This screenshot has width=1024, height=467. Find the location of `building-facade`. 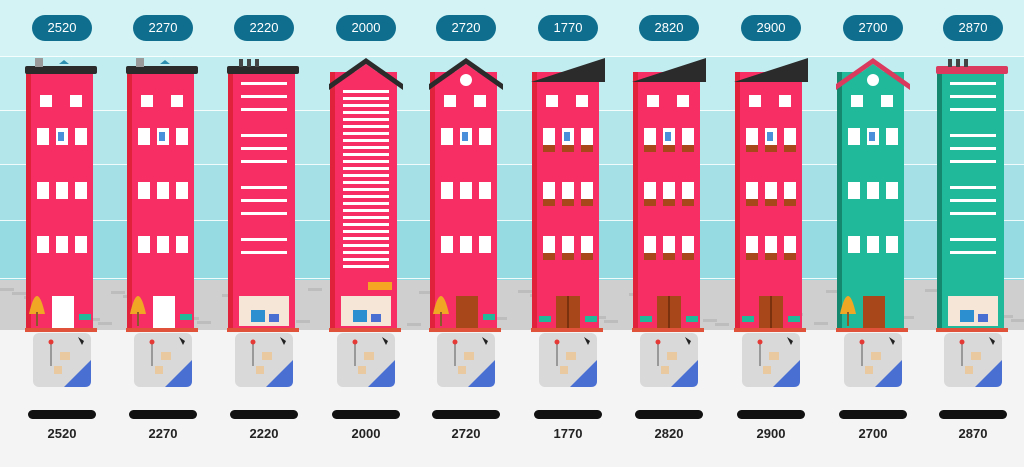

building-facade is located at coordinates (163, 201).